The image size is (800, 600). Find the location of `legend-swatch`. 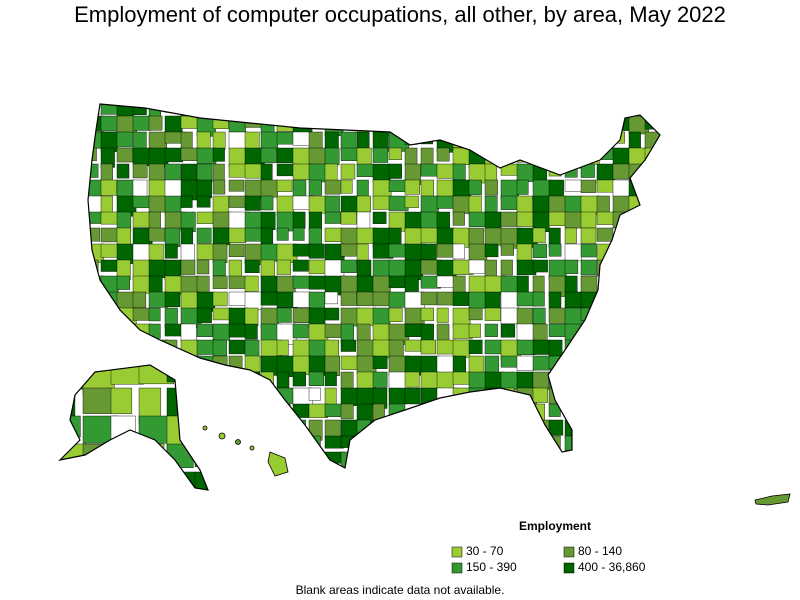

legend-swatch is located at coordinates (457, 552).